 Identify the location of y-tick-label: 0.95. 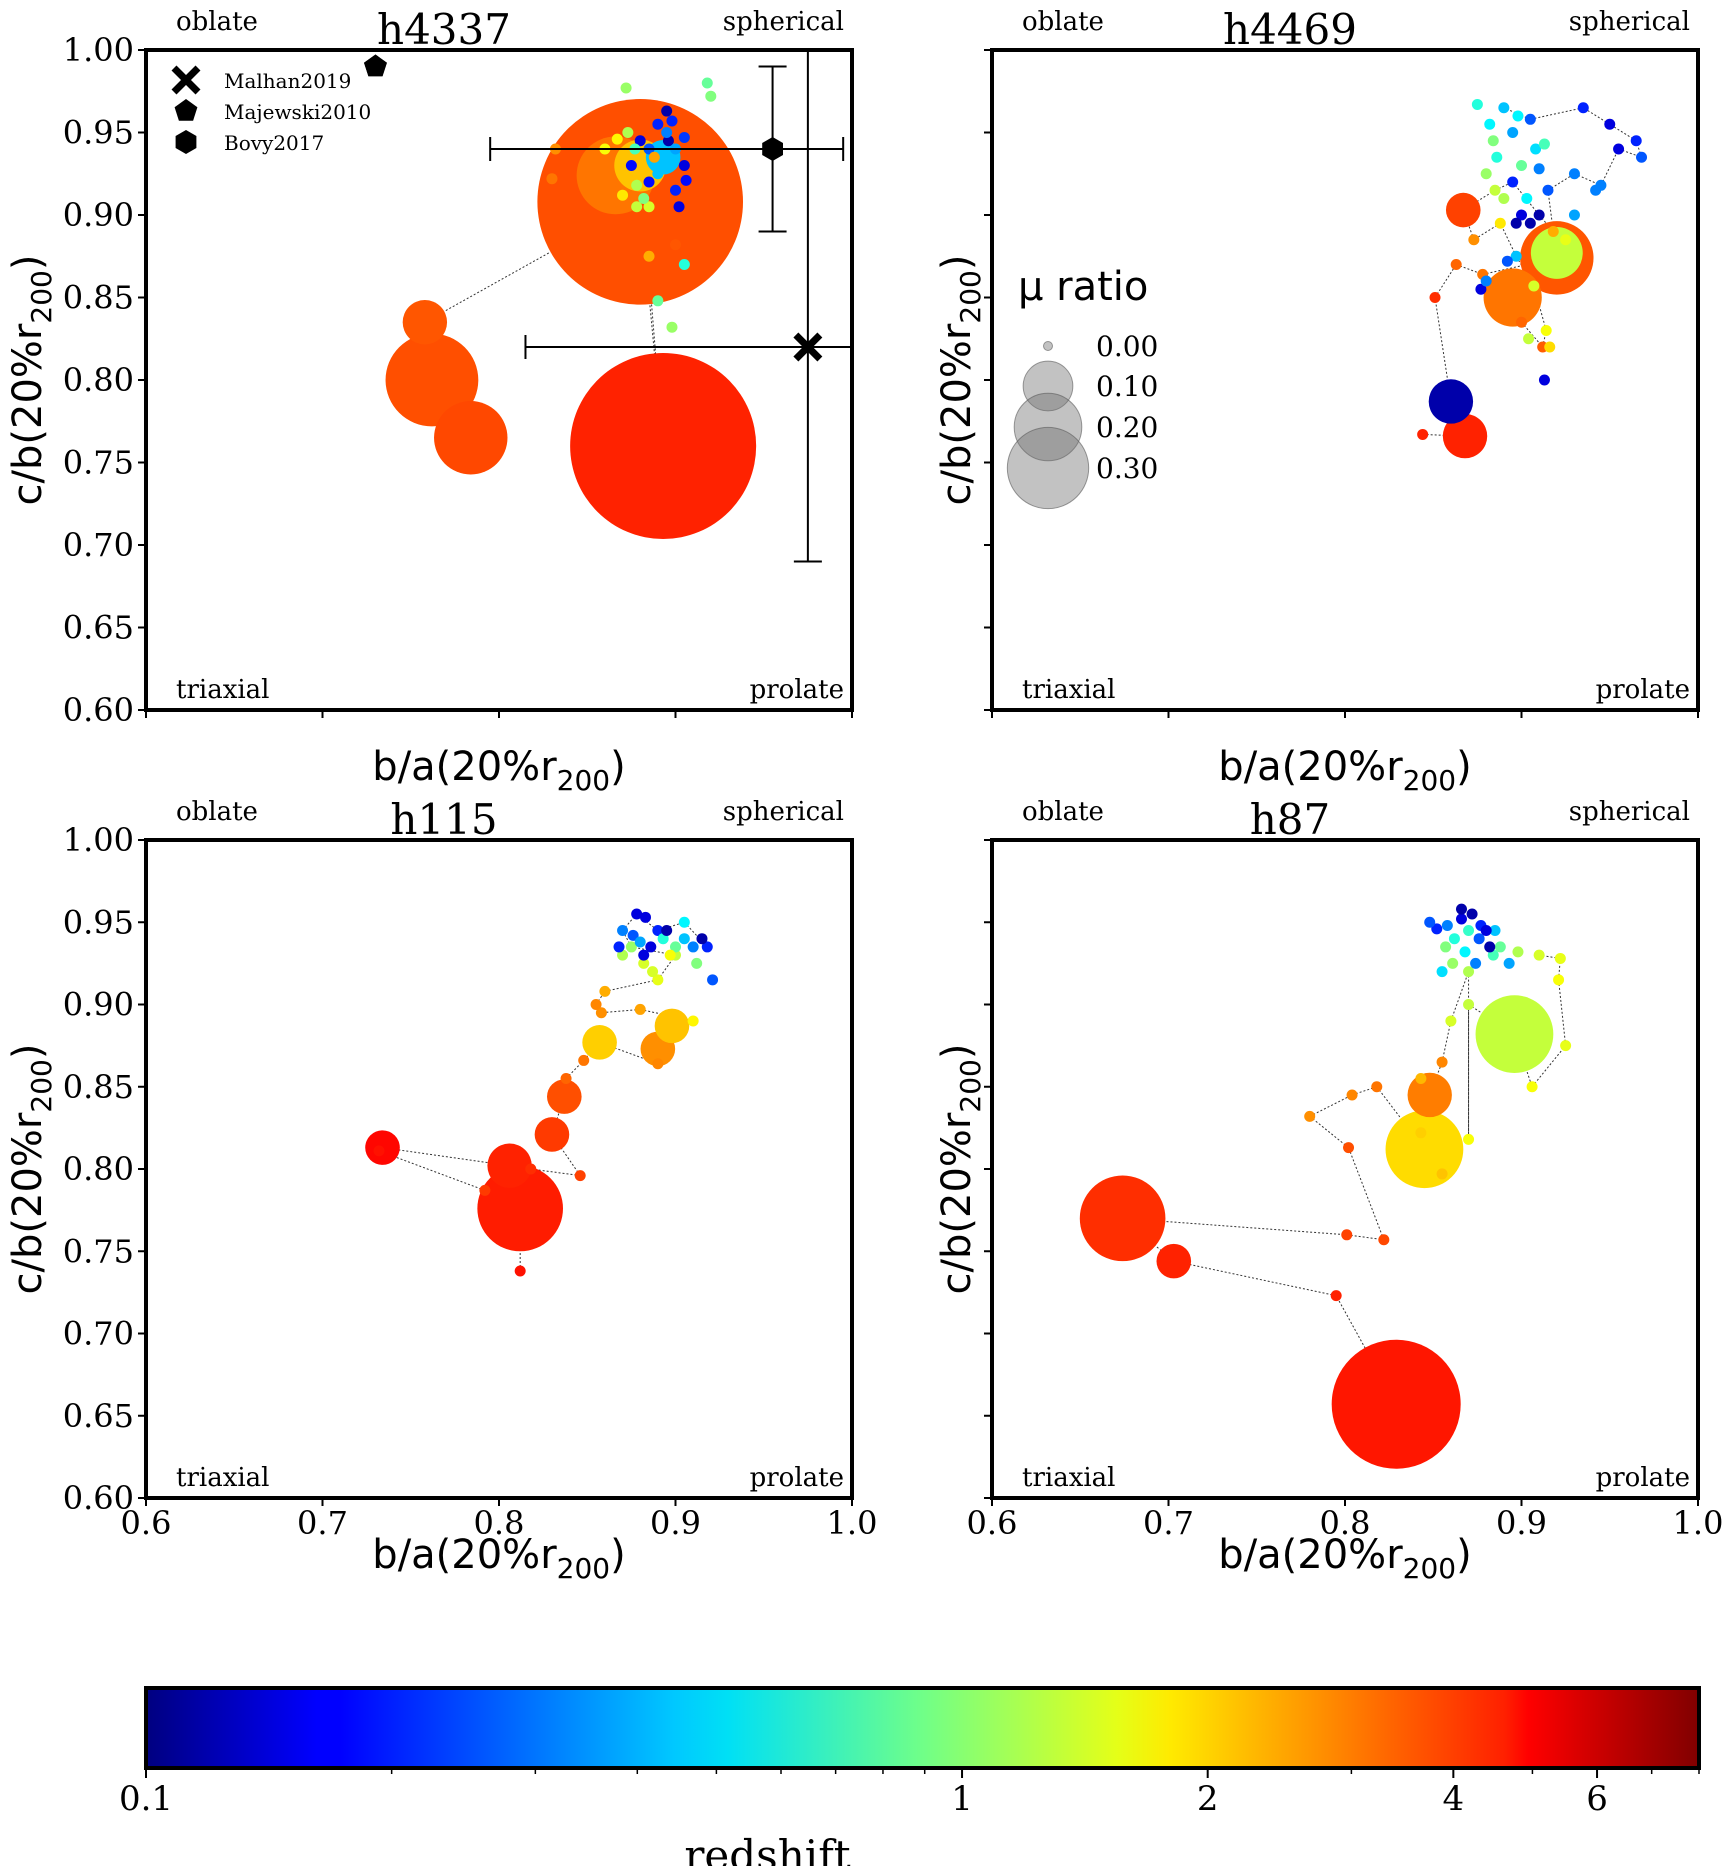
(98, 133).